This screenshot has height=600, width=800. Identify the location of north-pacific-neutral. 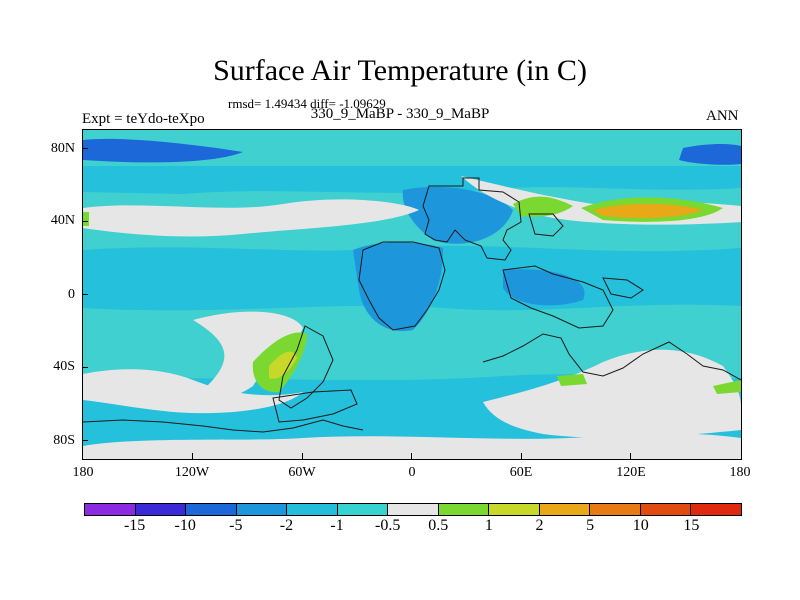
(251, 218).